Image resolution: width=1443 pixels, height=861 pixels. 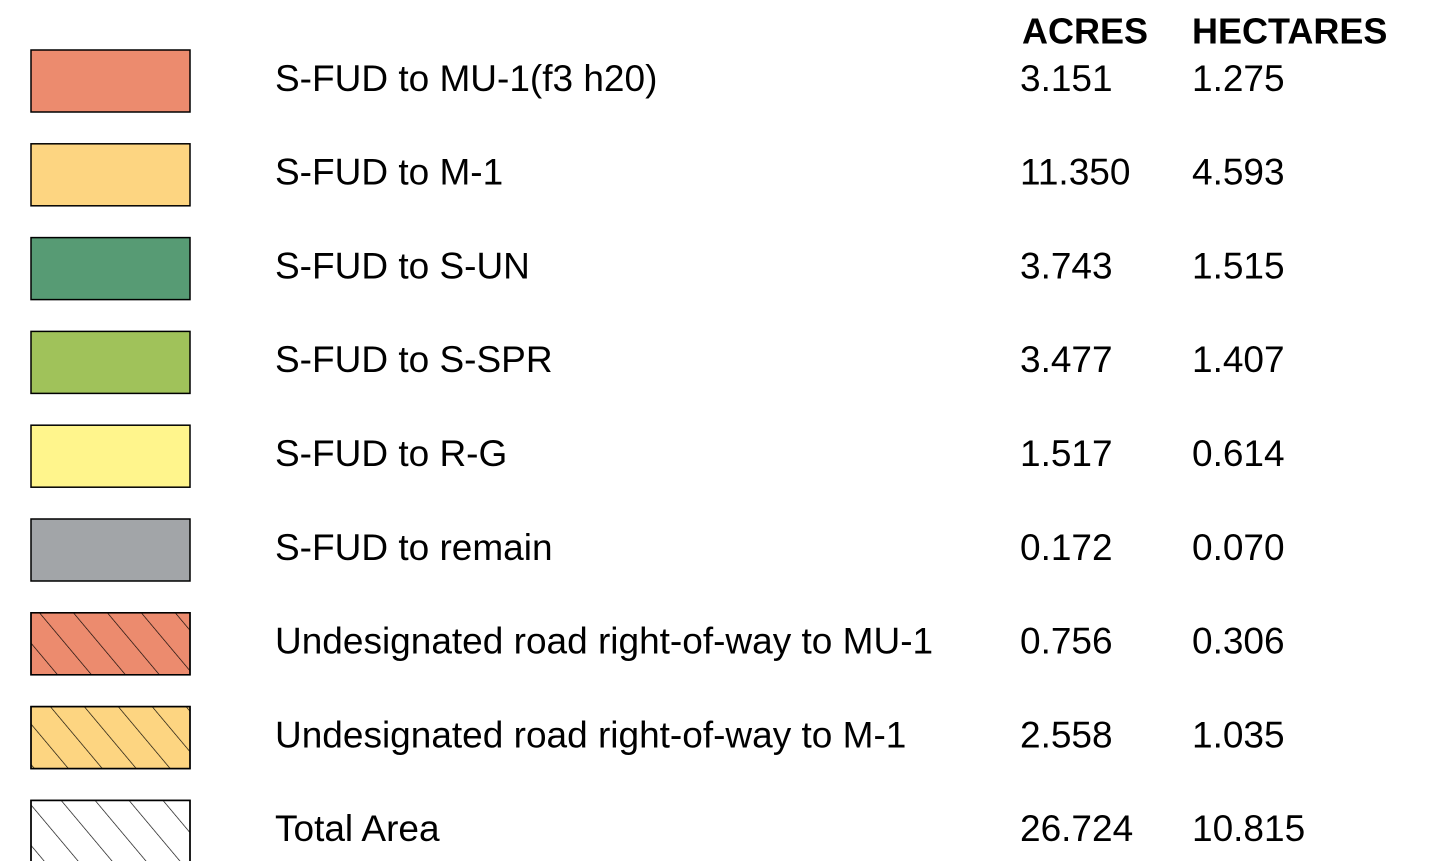 What do you see at coordinates (1066, 641) in the screenshot?
I see `acres-value: 0.756` at bounding box center [1066, 641].